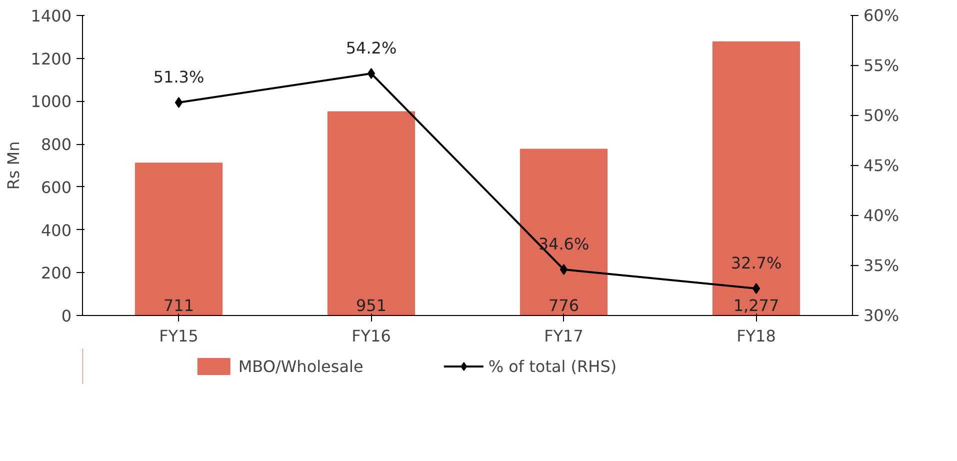  What do you see at coordinates (882, 215) in the screenshot?
I see `y2-tick-label: 40%` at bounding box center [882, 215].